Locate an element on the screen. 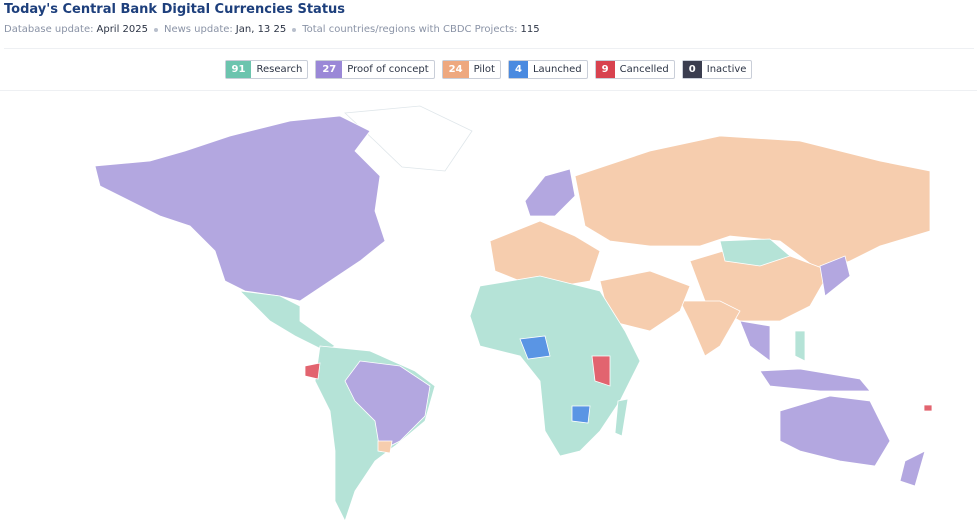 This screenshot has height=526, width=977. legend-count: 0 is located at coordinates (692, 69).